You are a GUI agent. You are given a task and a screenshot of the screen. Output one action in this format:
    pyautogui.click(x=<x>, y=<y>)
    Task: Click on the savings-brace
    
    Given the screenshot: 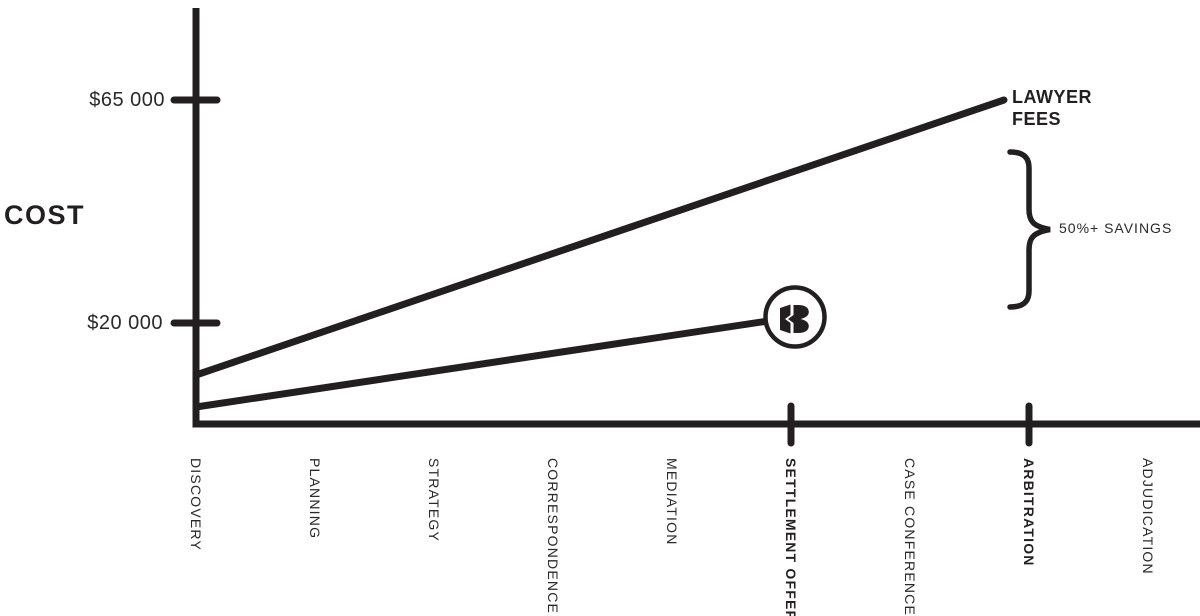 What is the action you would take?
    pyautogui.click(x=1029, y=229)
    